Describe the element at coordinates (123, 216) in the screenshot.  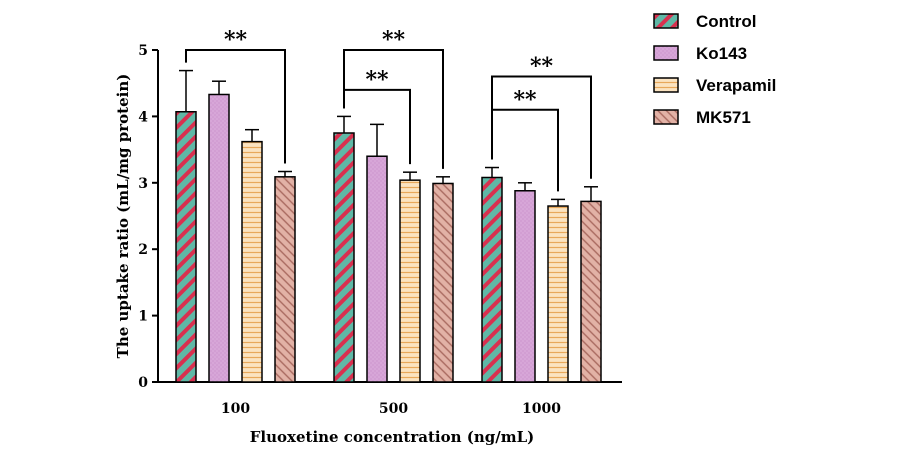
I see `y-axis-label: The uptake ratio (mL/mg protein)` at that location.